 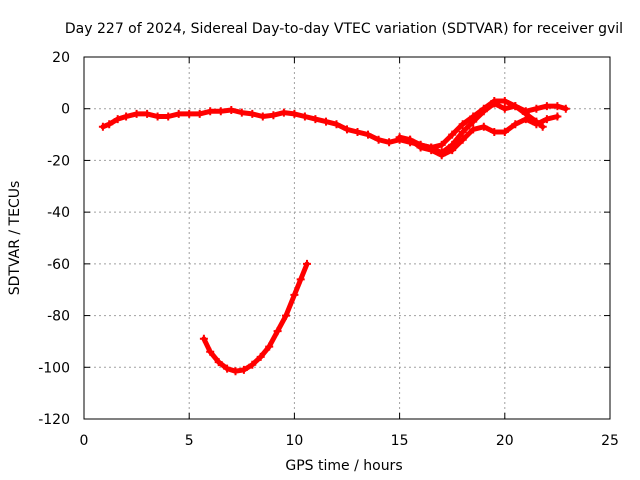 What do you see at coordinates (400, 441) in the screenshot?
I see `x-tick-label: 15` at bounding box center [400, 441].